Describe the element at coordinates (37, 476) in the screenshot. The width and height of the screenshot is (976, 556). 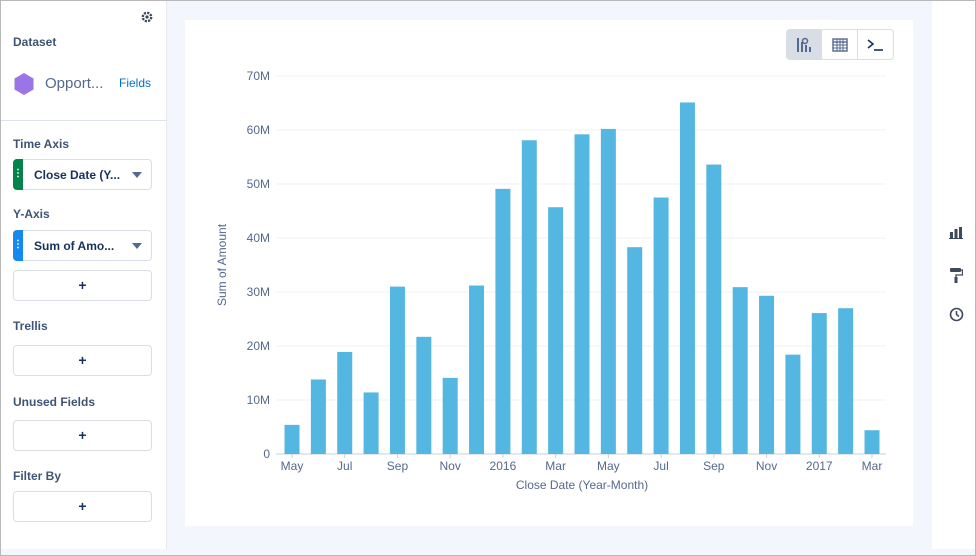
I see `filter-by-label: Filter By` at that location.